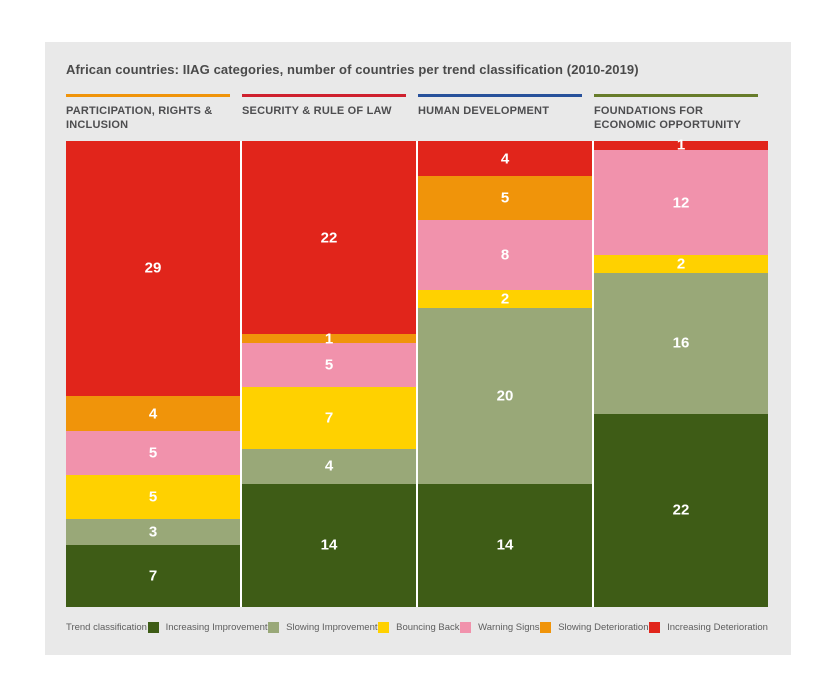 Image resolution: width=836 pixels, height=691 pixels. I want to click on bar-segment: 3, so click(153, 532).